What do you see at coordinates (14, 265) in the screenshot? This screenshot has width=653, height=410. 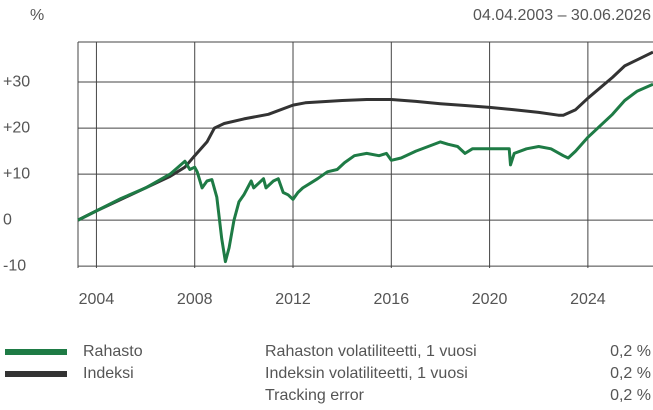 I see `y-tick-label: -10` at bounding box center [14, 265].